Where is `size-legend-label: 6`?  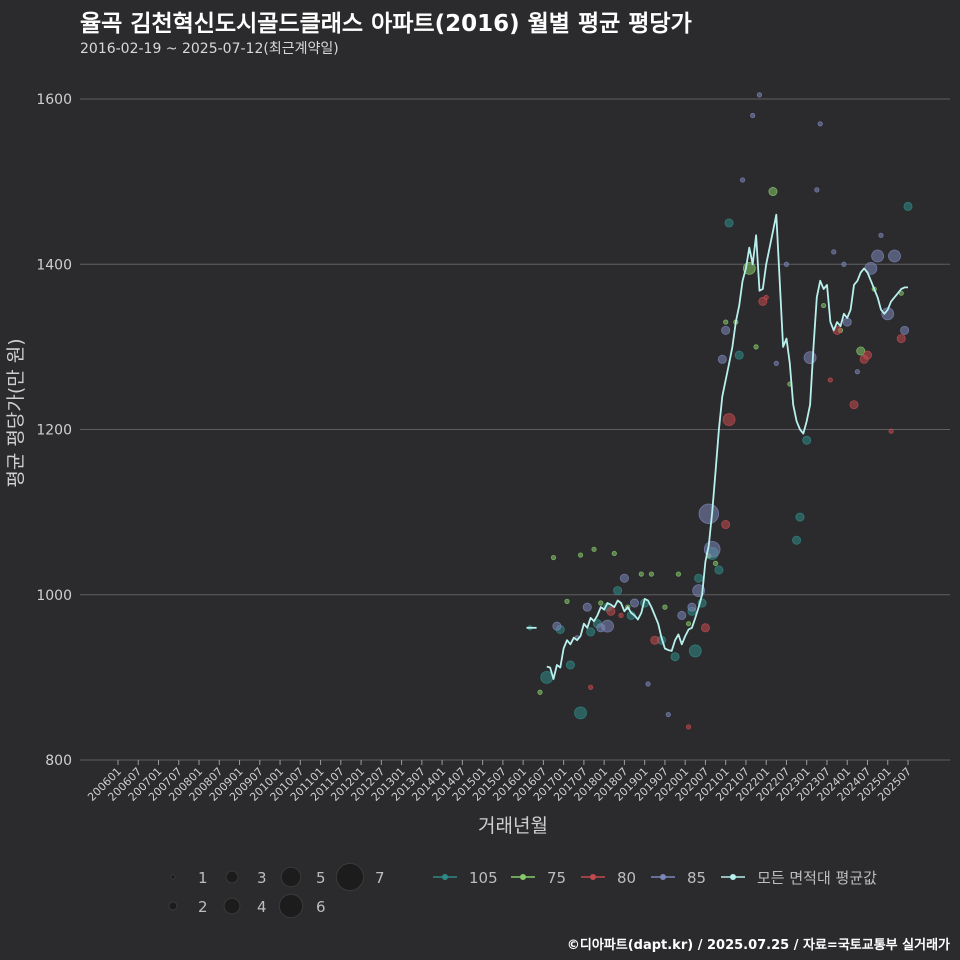 size-legend-label: 6 is located at coordinates (321, 907).